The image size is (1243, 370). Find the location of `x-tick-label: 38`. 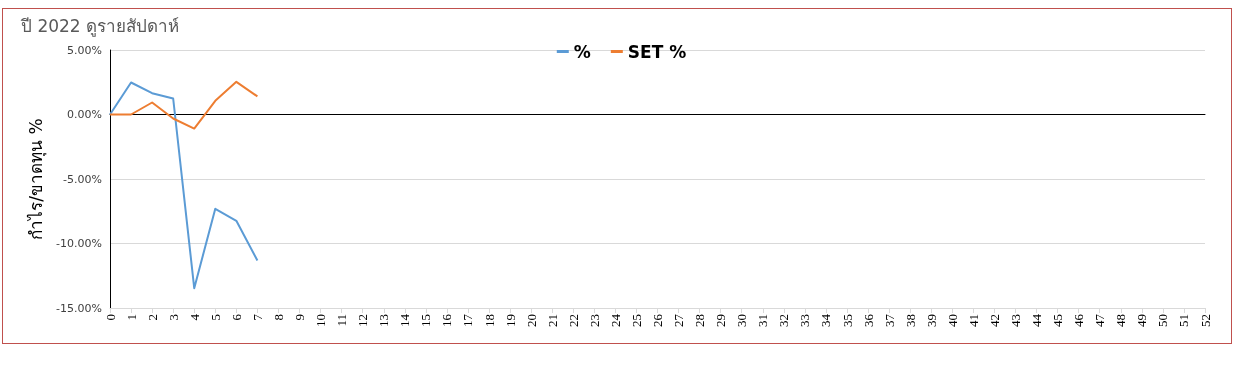

x-tick-label: 38 is located at coordinates (910, 320).